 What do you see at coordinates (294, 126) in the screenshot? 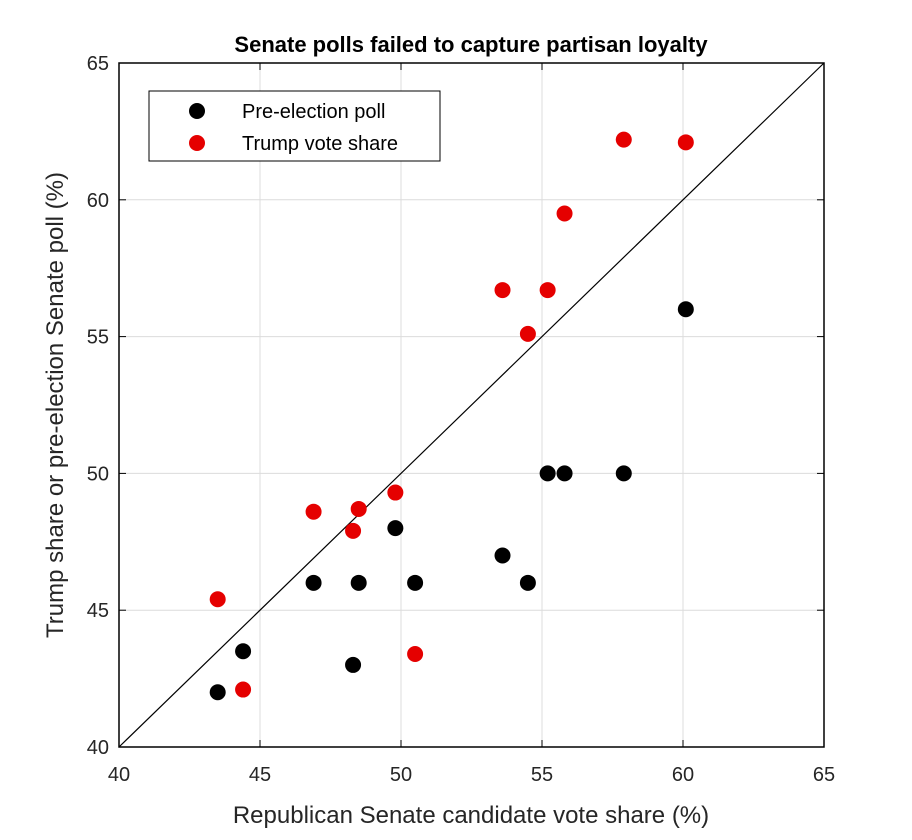
I see `legend: Pre-election poll Trump vote share` at bounding box center [294, 126].